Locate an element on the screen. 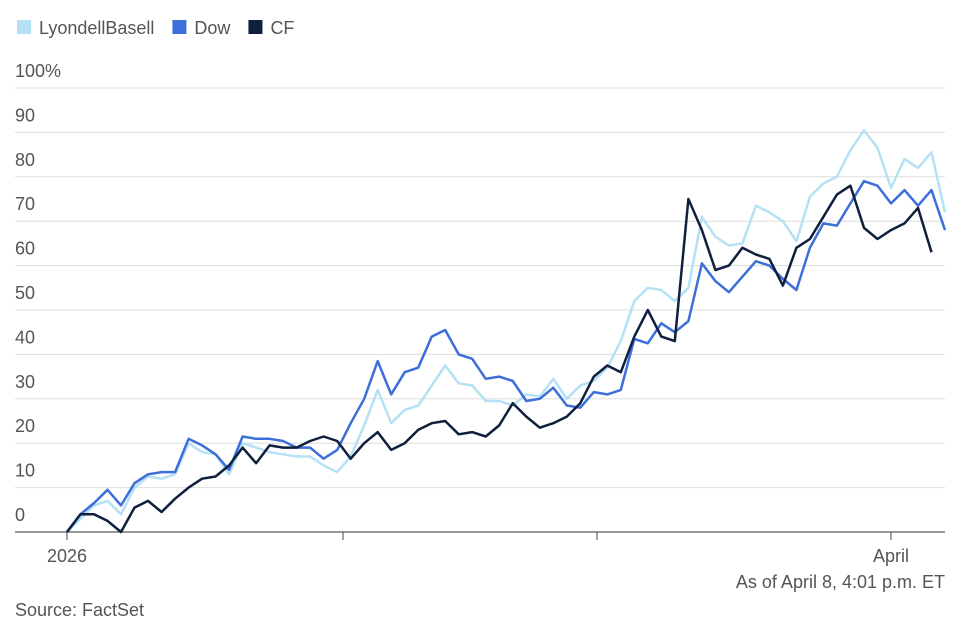  y-tick-label: 60 is located at coordinates (25, 249).